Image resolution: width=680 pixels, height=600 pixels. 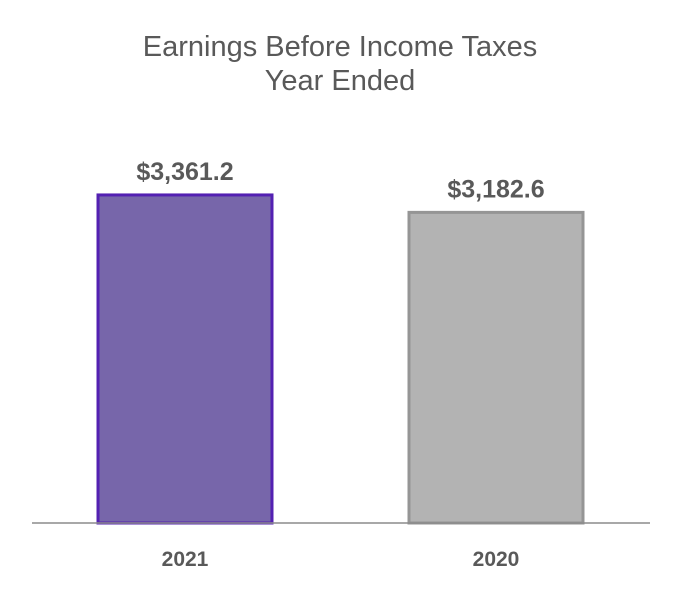 What do you see at coordinates (340, 81) in the screenshot?
I see `chart-title-line-2: Year Ended` at bounding box center [340, 81].